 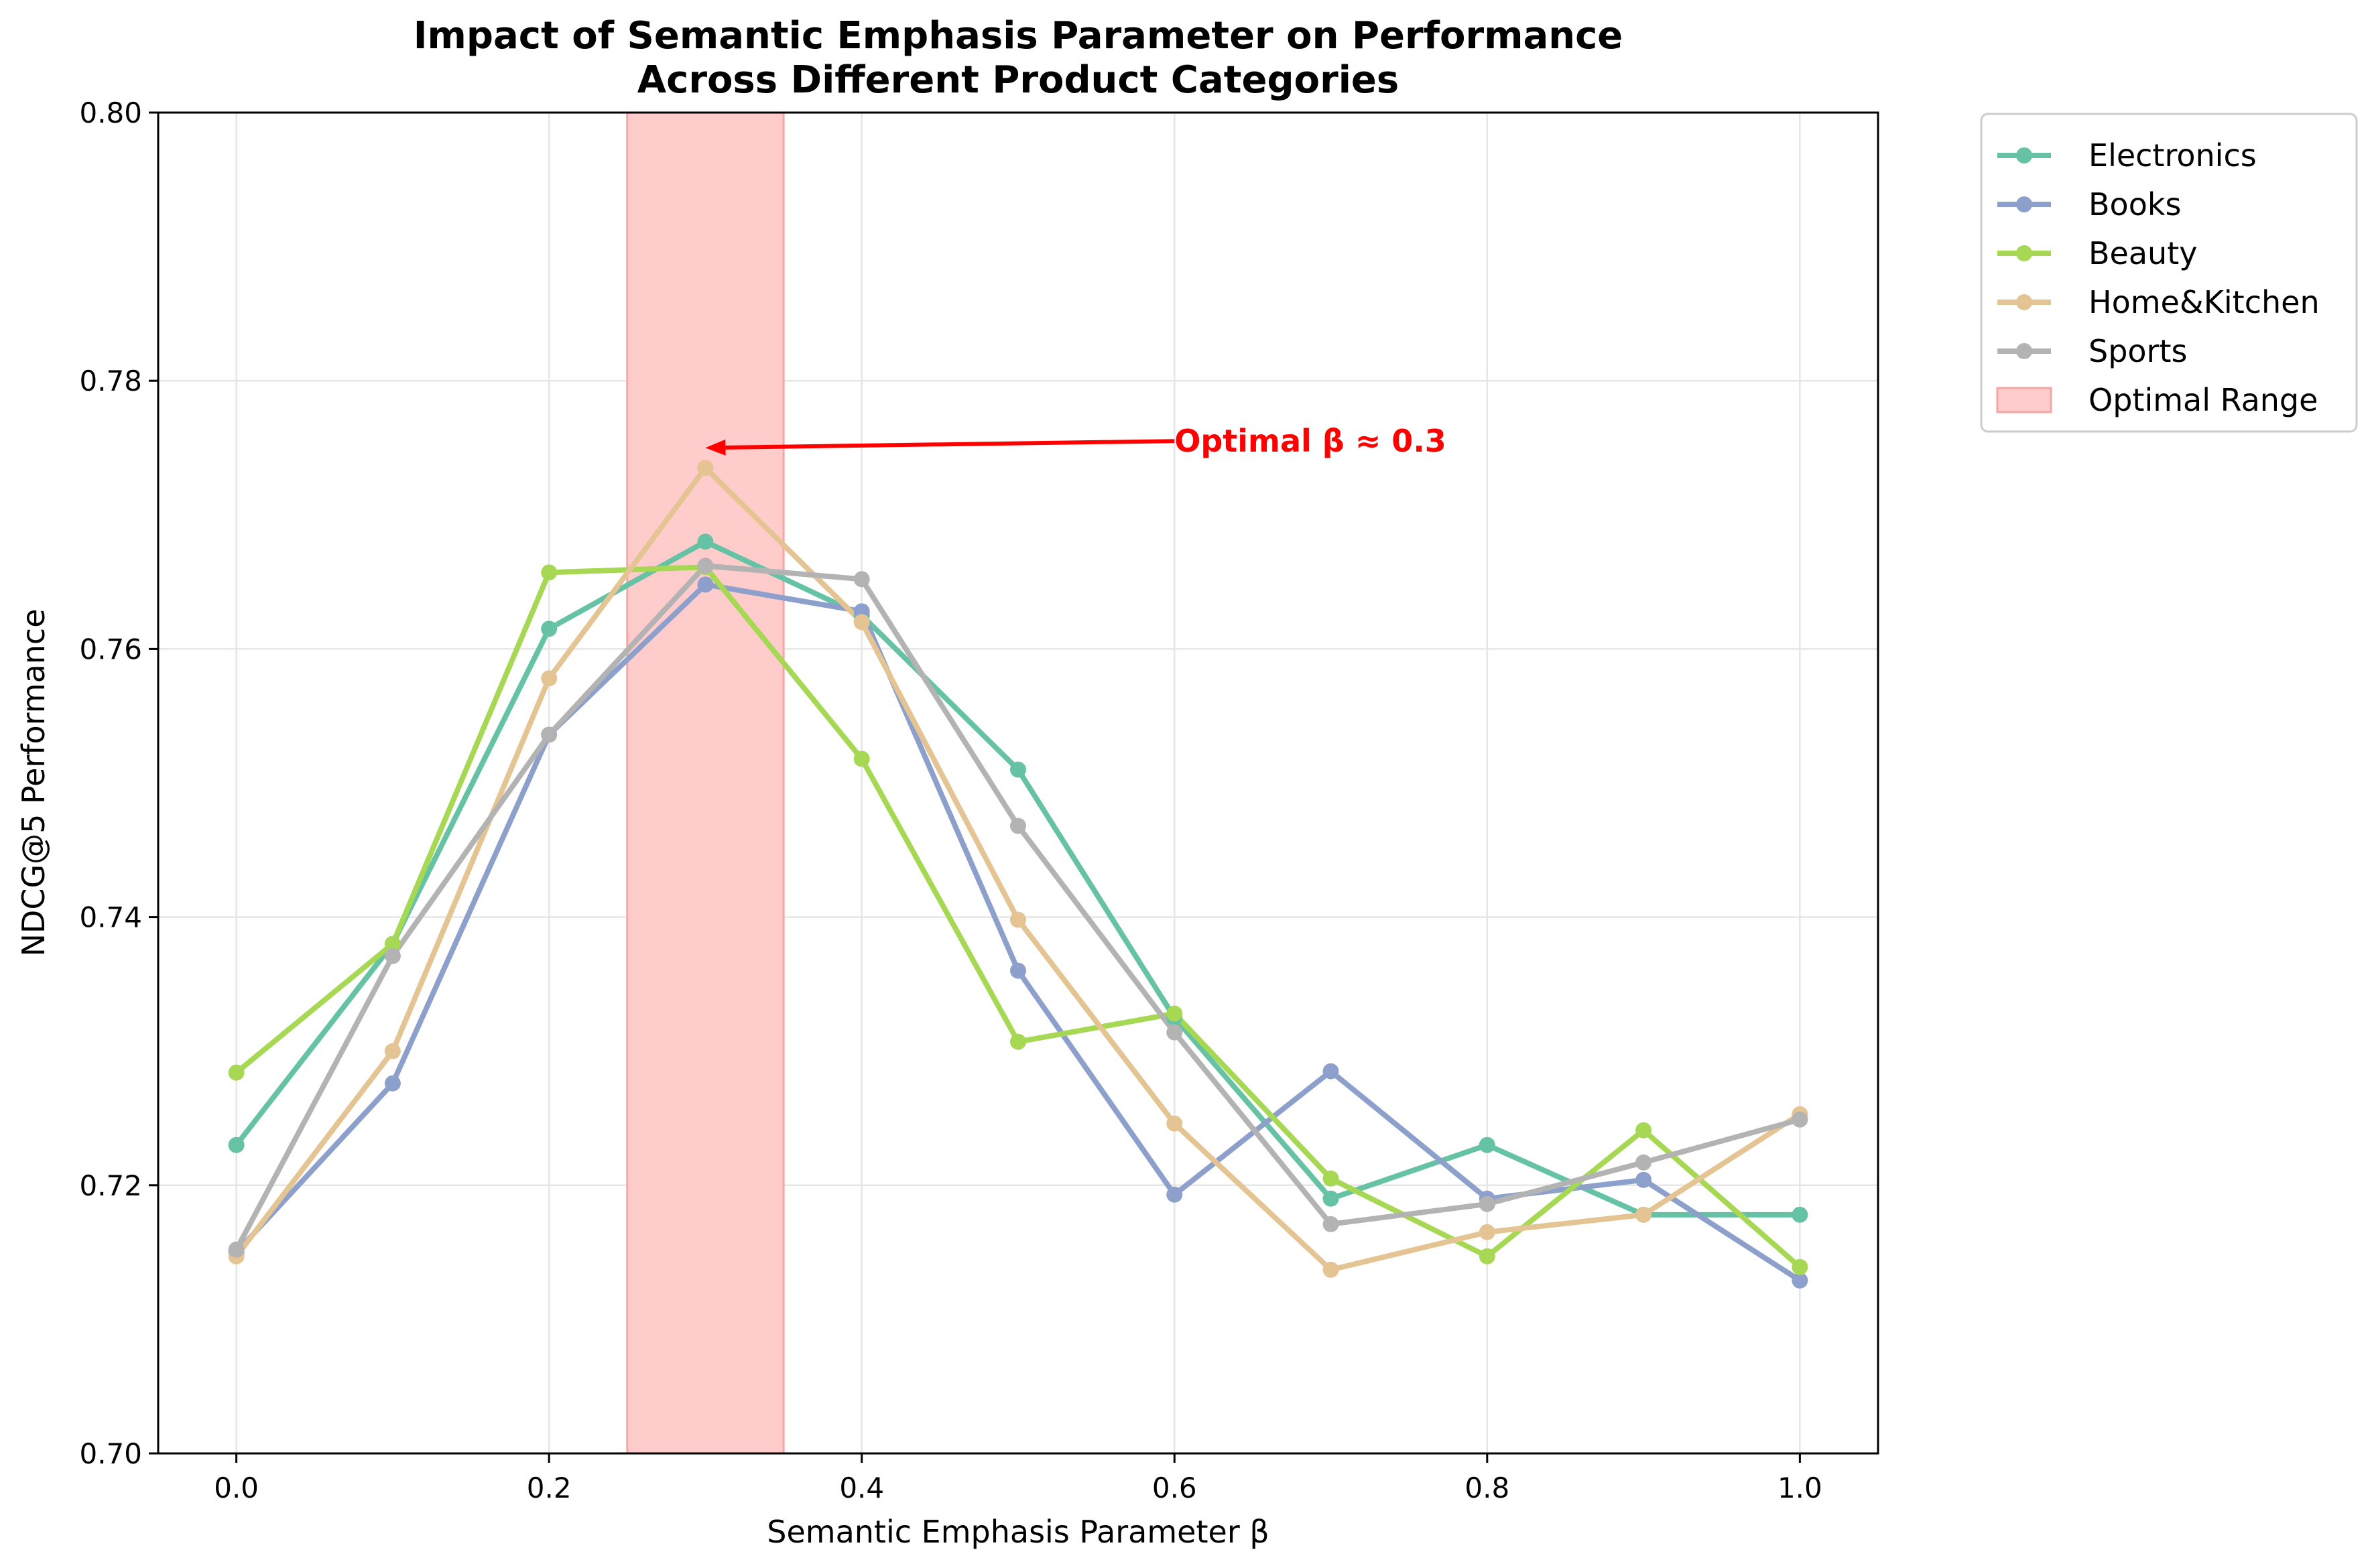 I want to click on legend-marker-home-kitchen, so click(x=2024, y=302).